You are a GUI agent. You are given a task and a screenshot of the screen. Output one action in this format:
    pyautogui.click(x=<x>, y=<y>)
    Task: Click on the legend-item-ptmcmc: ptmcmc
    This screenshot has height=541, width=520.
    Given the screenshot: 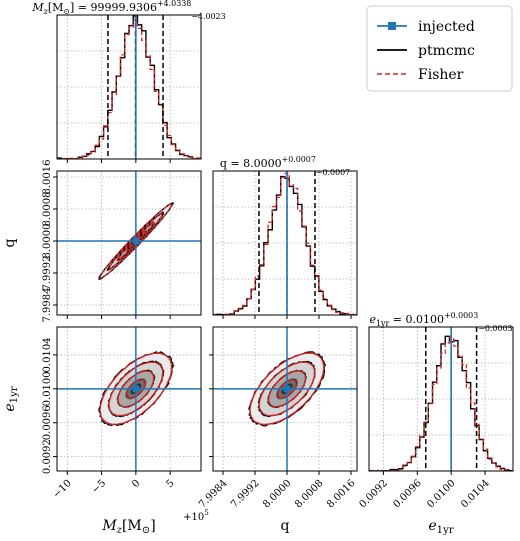 What is the action you would take?
    pyautogui.click(x=426, y=51)
    